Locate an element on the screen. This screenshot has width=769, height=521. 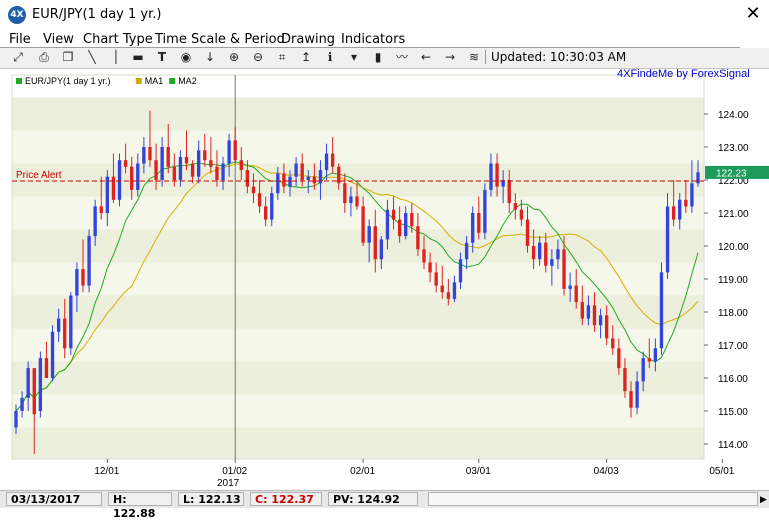
expand-icon: ⤢ is located at coordinates (18, 57).